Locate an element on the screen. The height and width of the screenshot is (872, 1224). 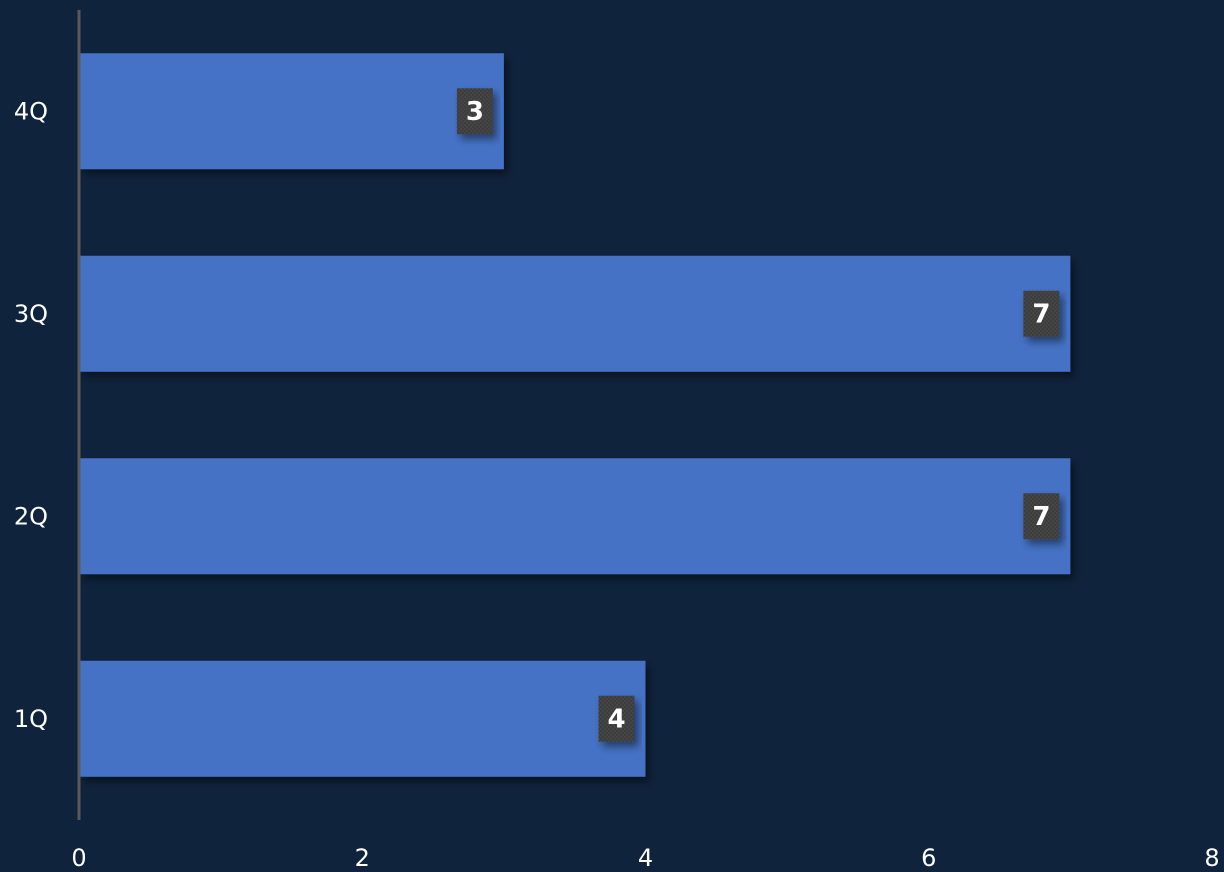
bar-4Q is located at coordinates (291, 111).